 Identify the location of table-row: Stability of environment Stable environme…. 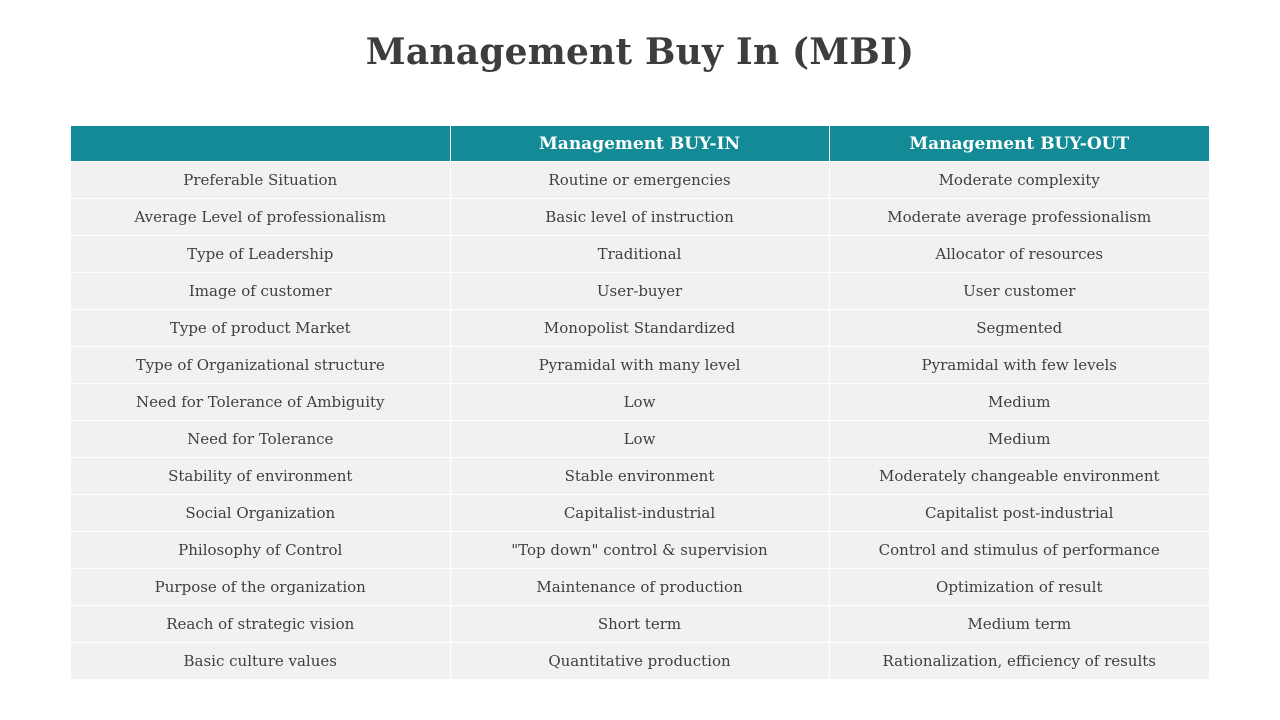
(640, 476).